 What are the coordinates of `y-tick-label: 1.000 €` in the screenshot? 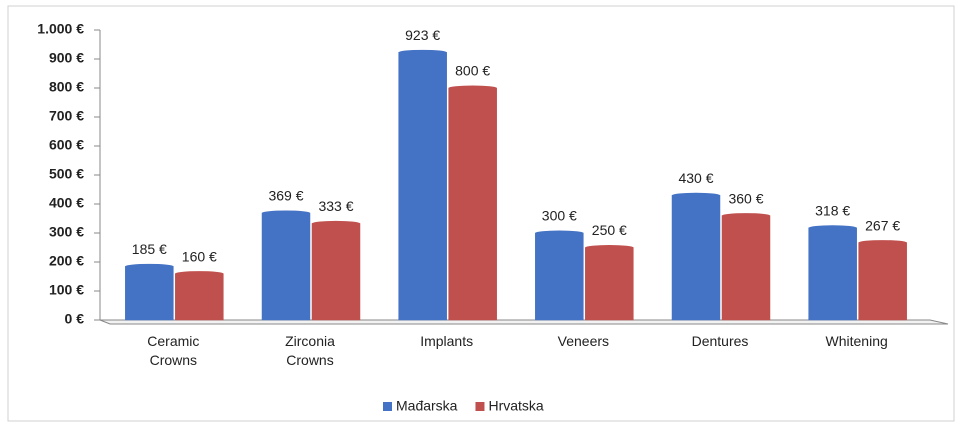 It's located at (60, 29).